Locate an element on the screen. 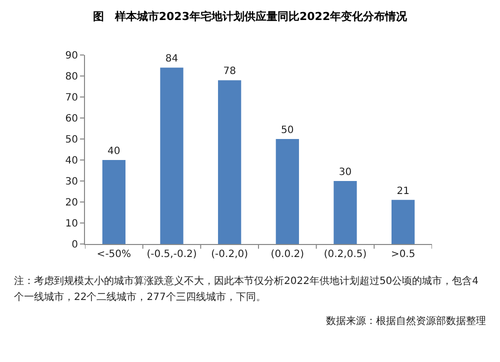 The image size is (500, 362). data-label: 78 is located at coordinates (229, 72).